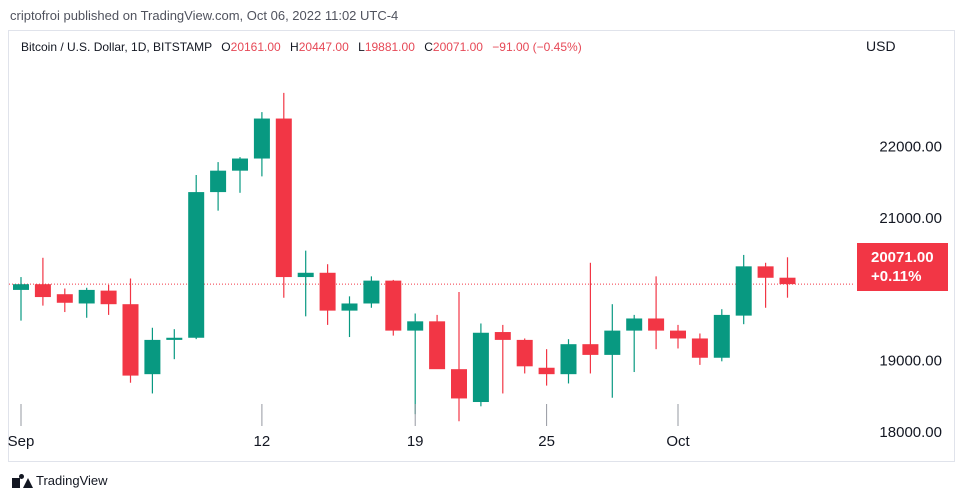  I want to click on y-tick-label: 22000.00, so click(910, 146).